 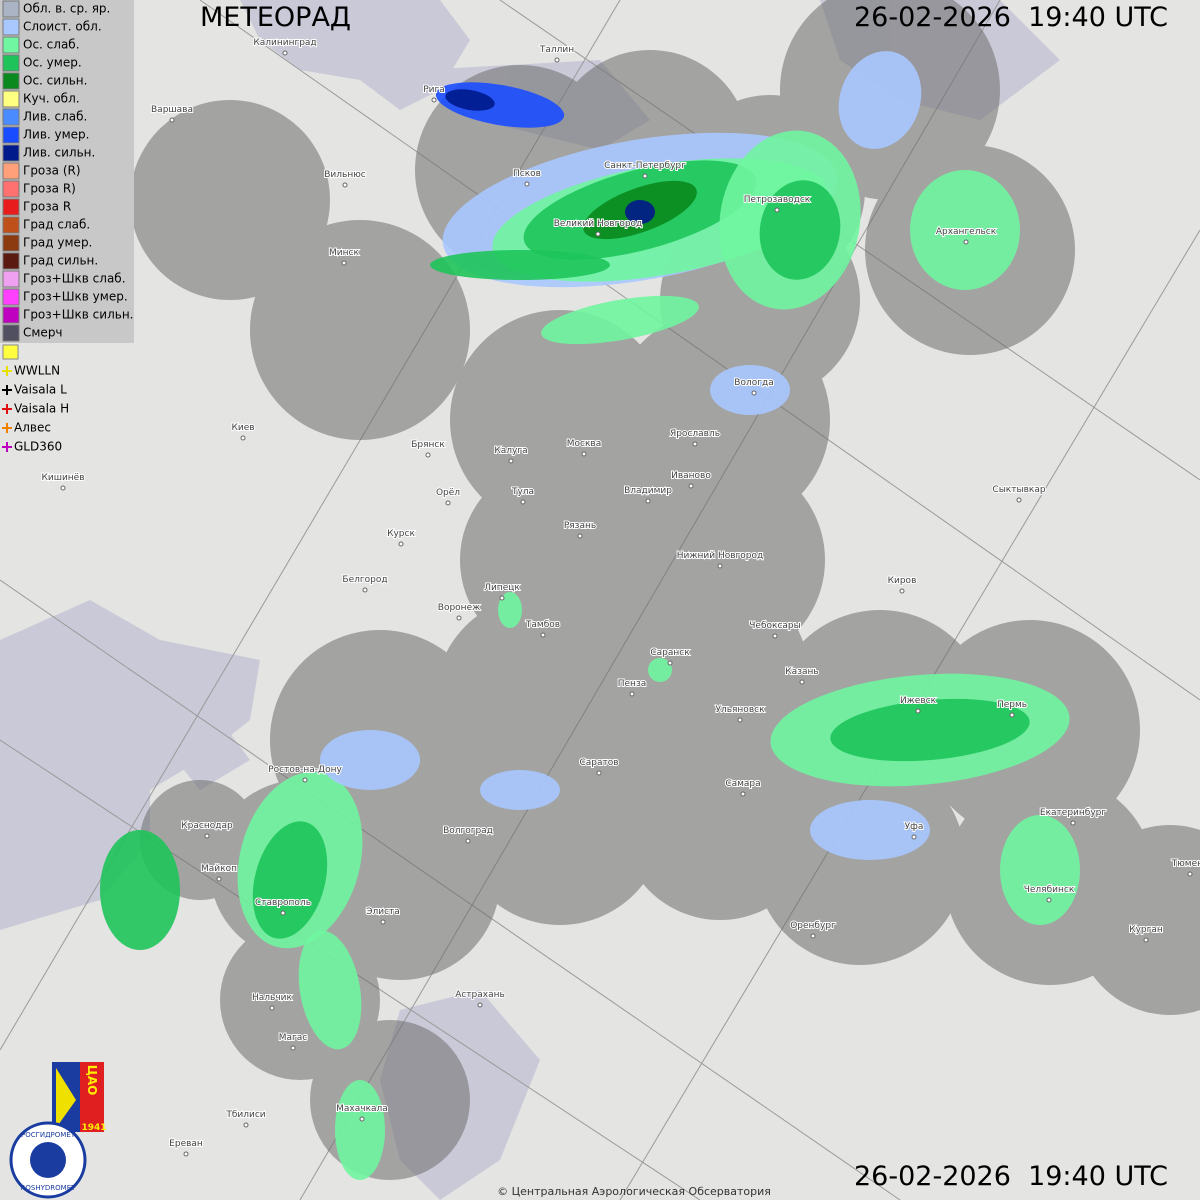 What do you see at coordinates (364, 580) in the screenshot?
I see `city-label: Белгород` at bounding box center [364, 580].